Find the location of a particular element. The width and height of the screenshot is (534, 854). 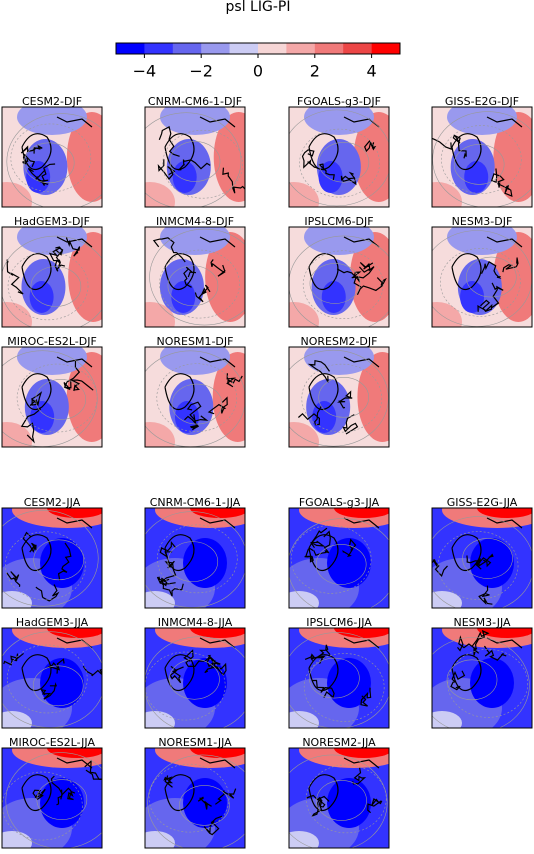

panel-title: IPSLCM6-DJF is located at coordinates (338, 221).